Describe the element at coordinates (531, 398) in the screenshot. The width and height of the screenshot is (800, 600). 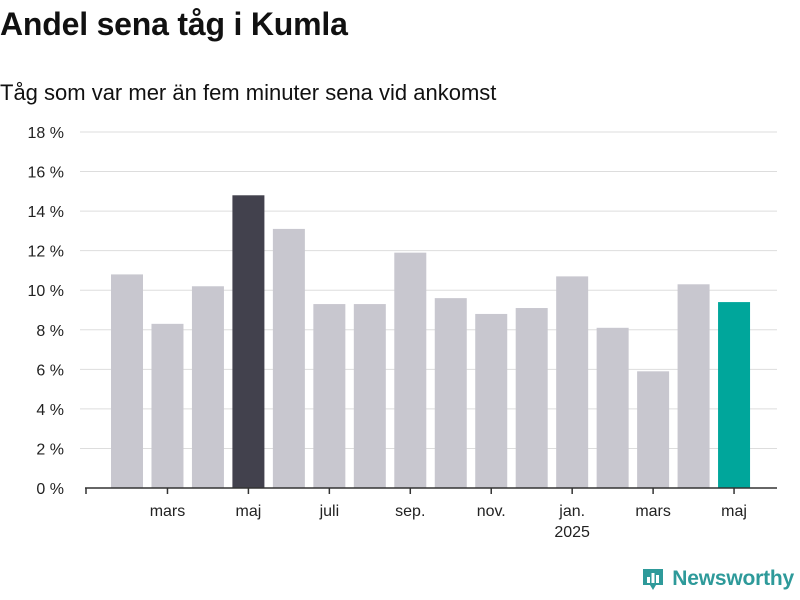
I see `bar-10: dec. 2024: 9.1 %` at that location.